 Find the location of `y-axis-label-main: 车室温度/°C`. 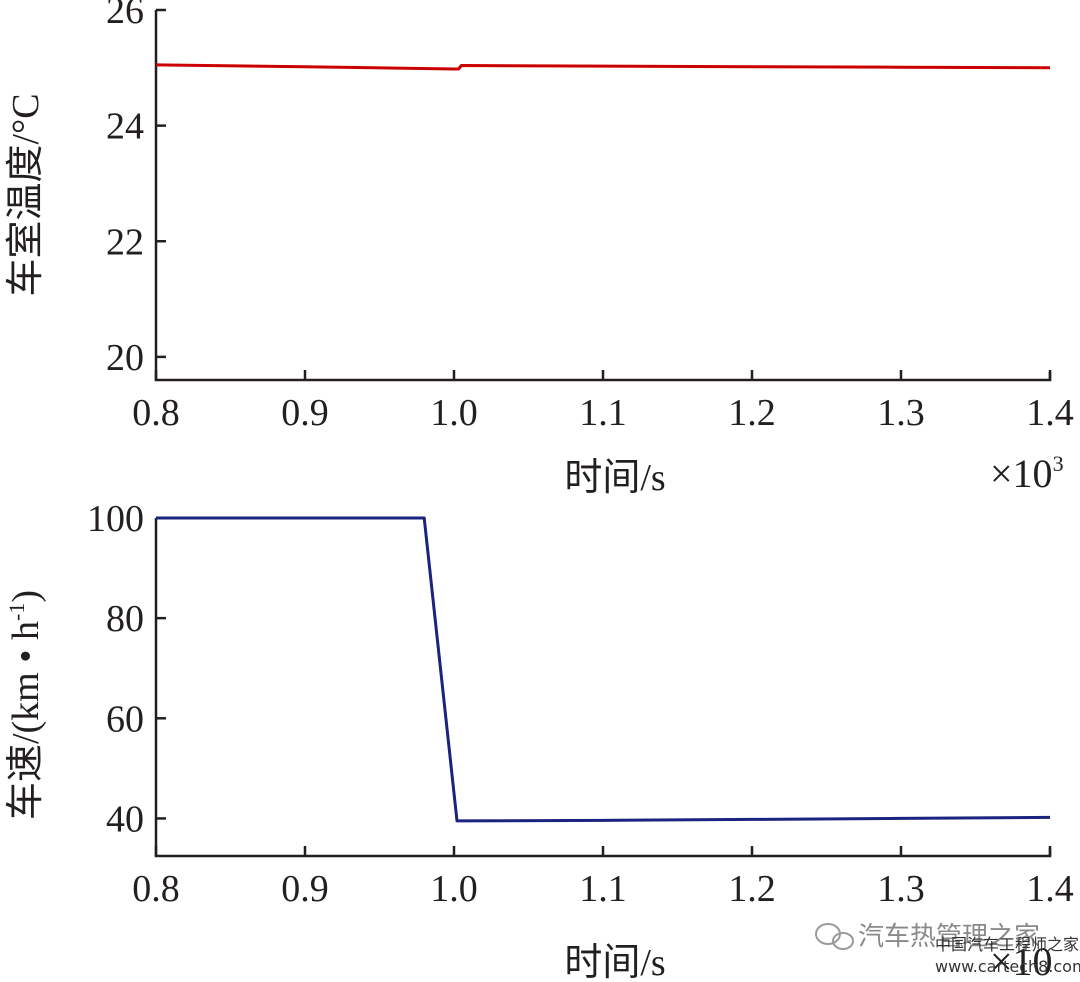

y-axis-label-main: 车室温度/°C is located at coordinates (26, 194).